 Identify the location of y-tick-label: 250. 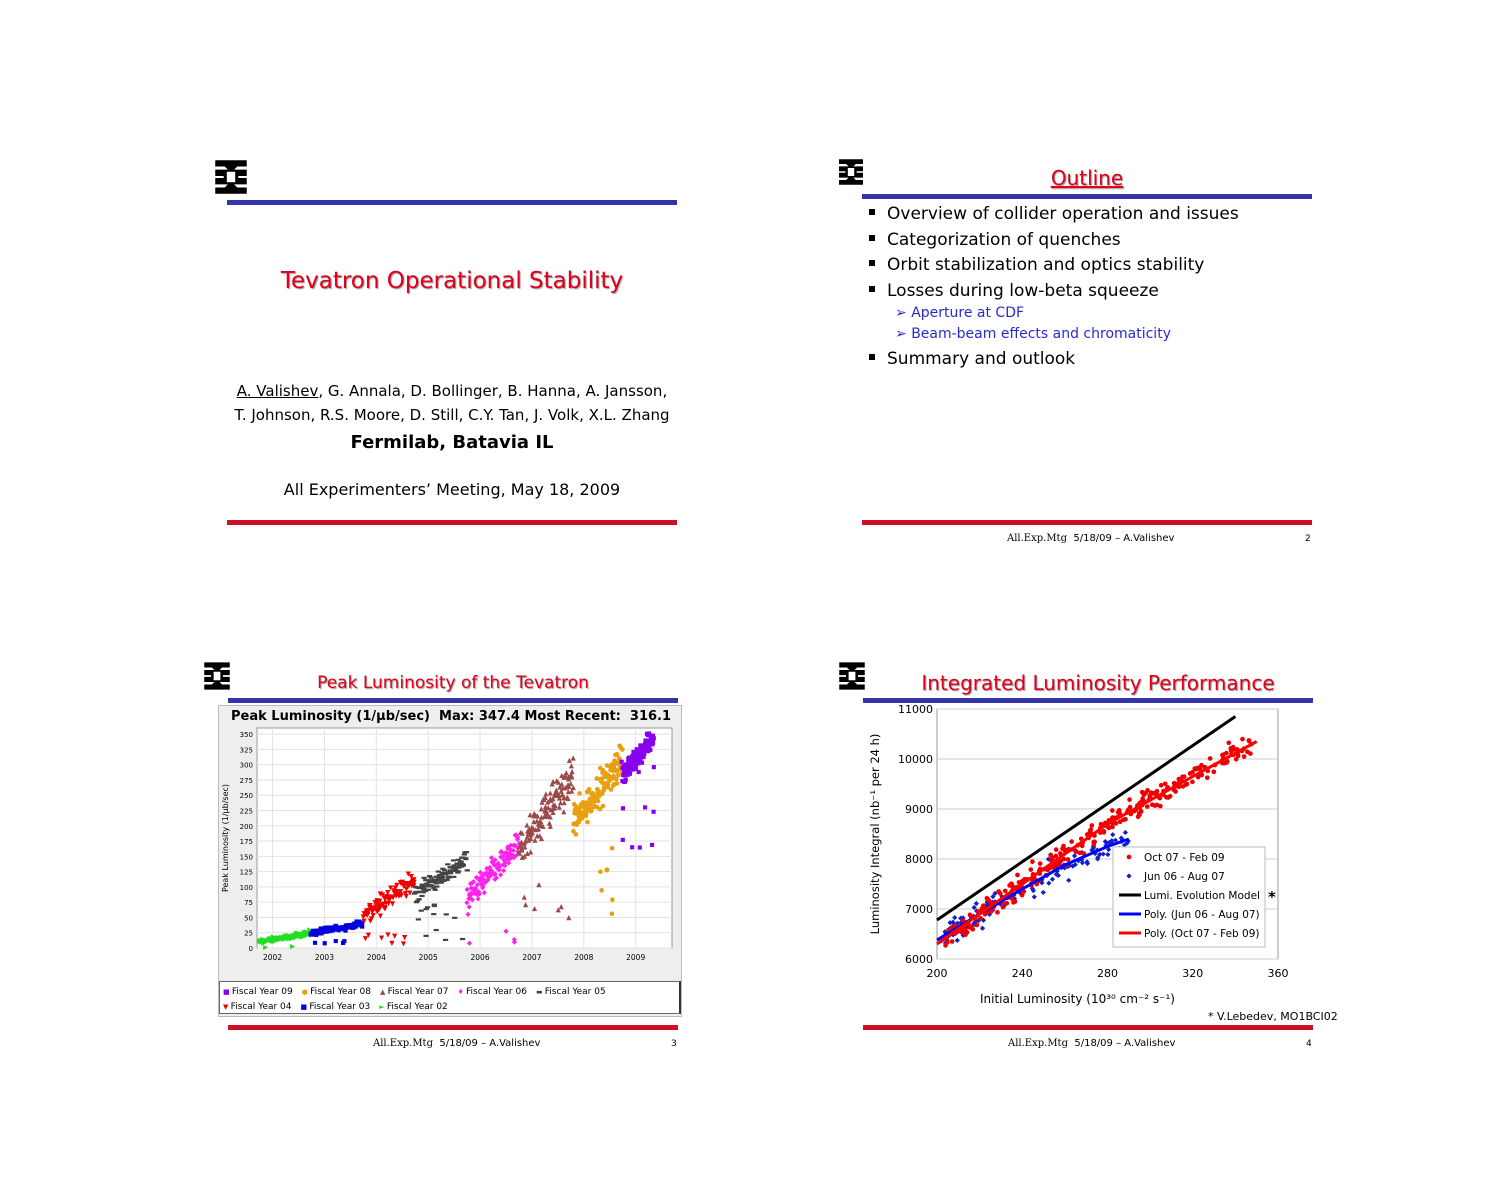
(246, 796).